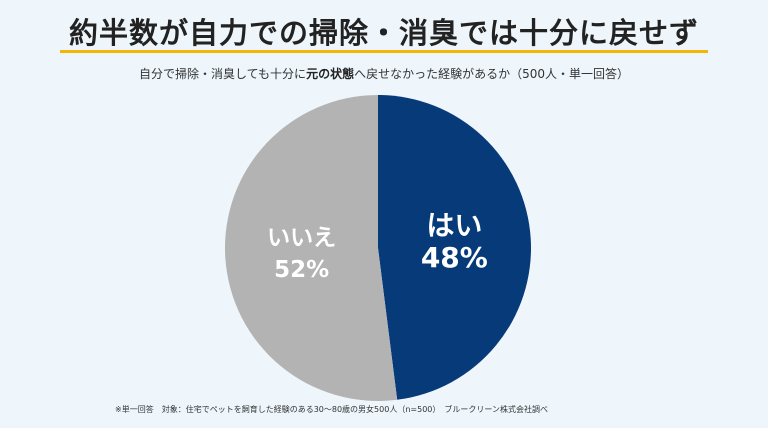 This screenshot has width=768, height=428. I want to click on slice-label-no: いいえ, so click(301, 238).